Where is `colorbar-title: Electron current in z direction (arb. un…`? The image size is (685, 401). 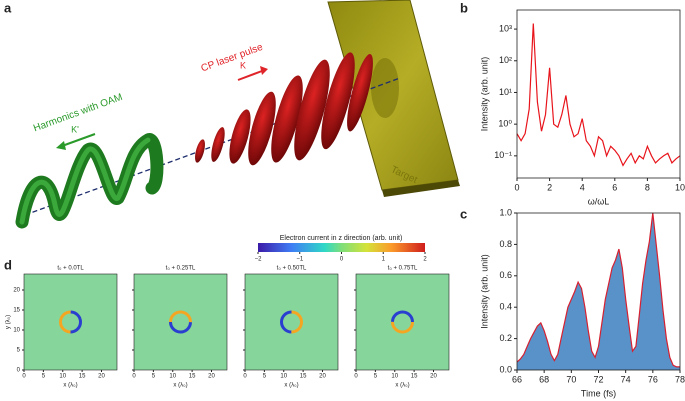
colorbar-title: Electron current in z direction (arb. un… is located at coordinates (341, 238).